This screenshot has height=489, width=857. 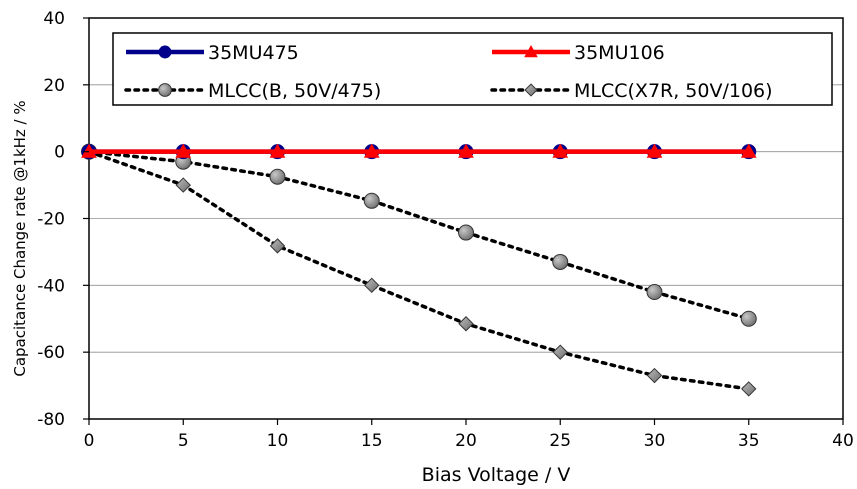 I want to click on legend-label: MLCC(X7R, 50V/106), so click(x=673, y=91).